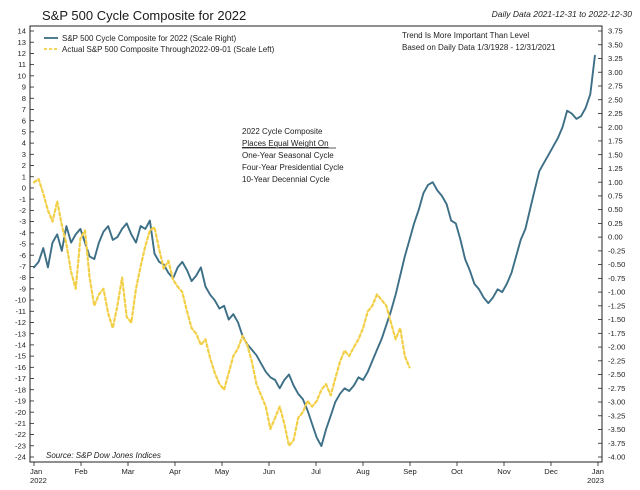 The image size is (640, 490). What do you see at coordinates (22, 64) in the screenshot?
I see `left-tick-label: 11` at bounding box center [22, 64].